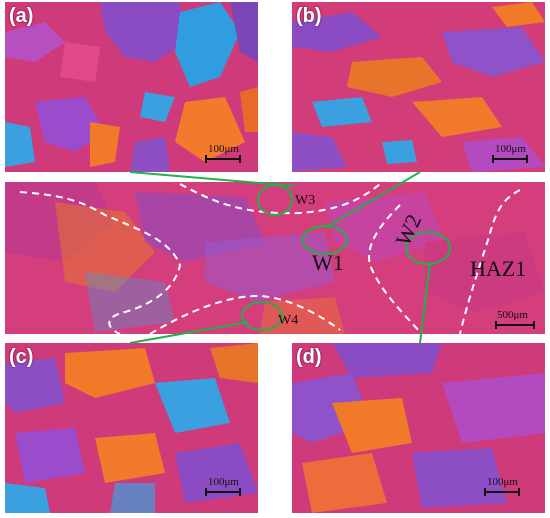 Image resolution: width=550 pixels, height=518 pixels. I want to click on scale-label-a: 100μm, so click(223, 149).